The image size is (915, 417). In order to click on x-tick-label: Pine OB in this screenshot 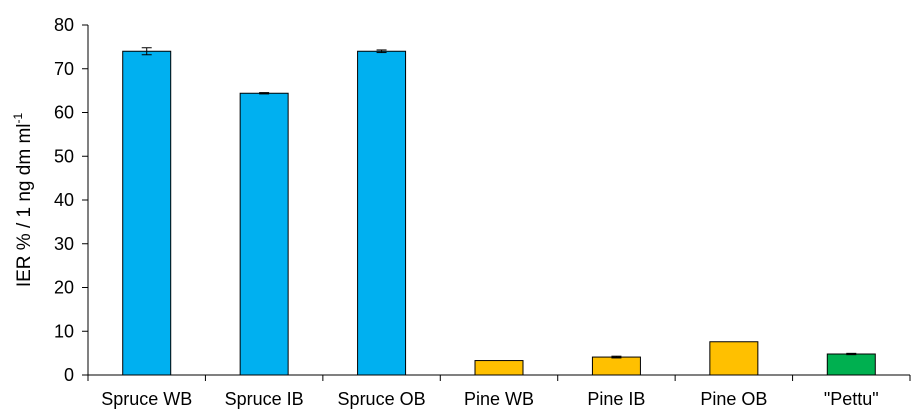, I will do `click(733, 399)`.